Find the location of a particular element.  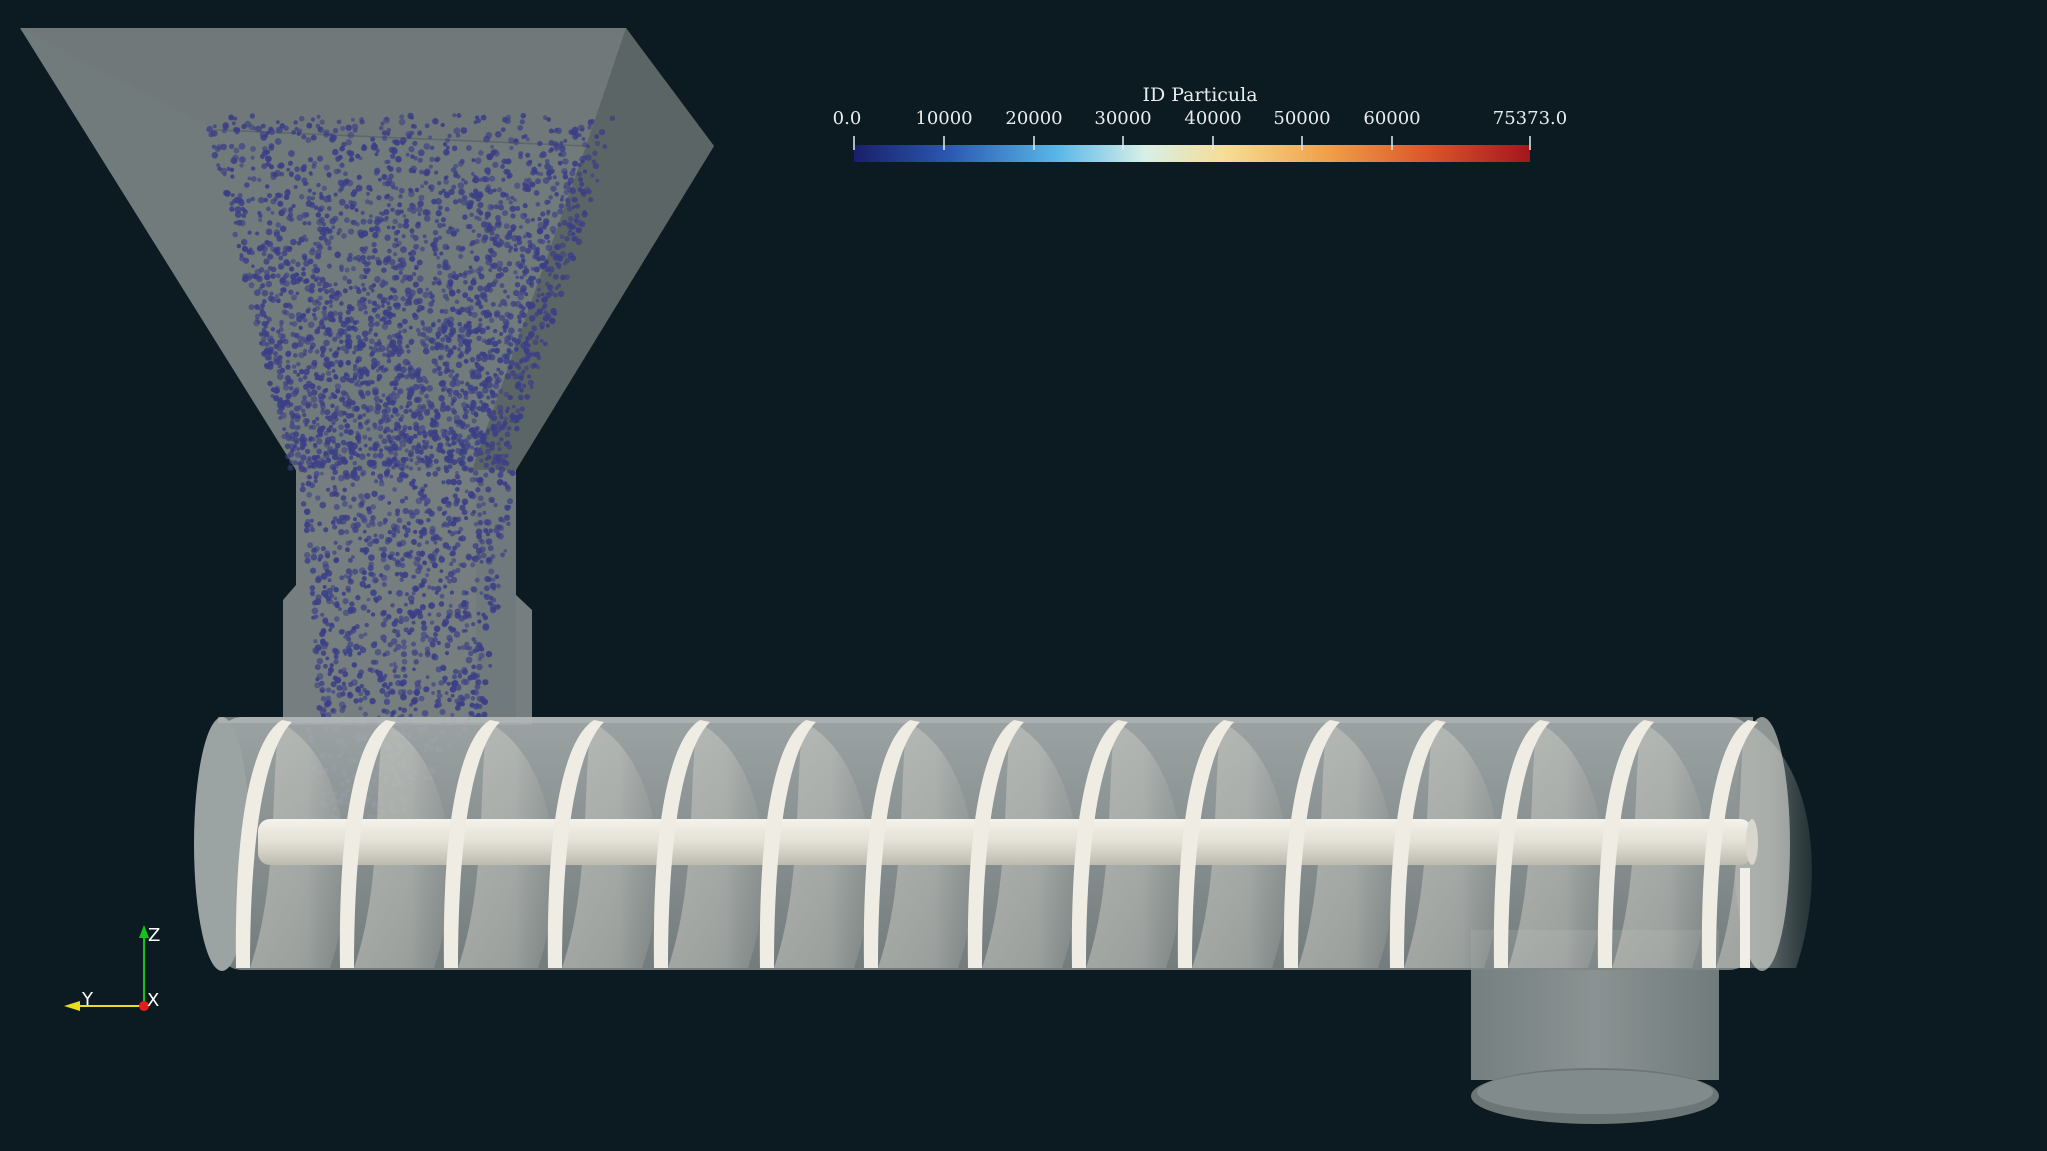

colorbar-tick-label: 20000 is located at coordinates (1034, 118).